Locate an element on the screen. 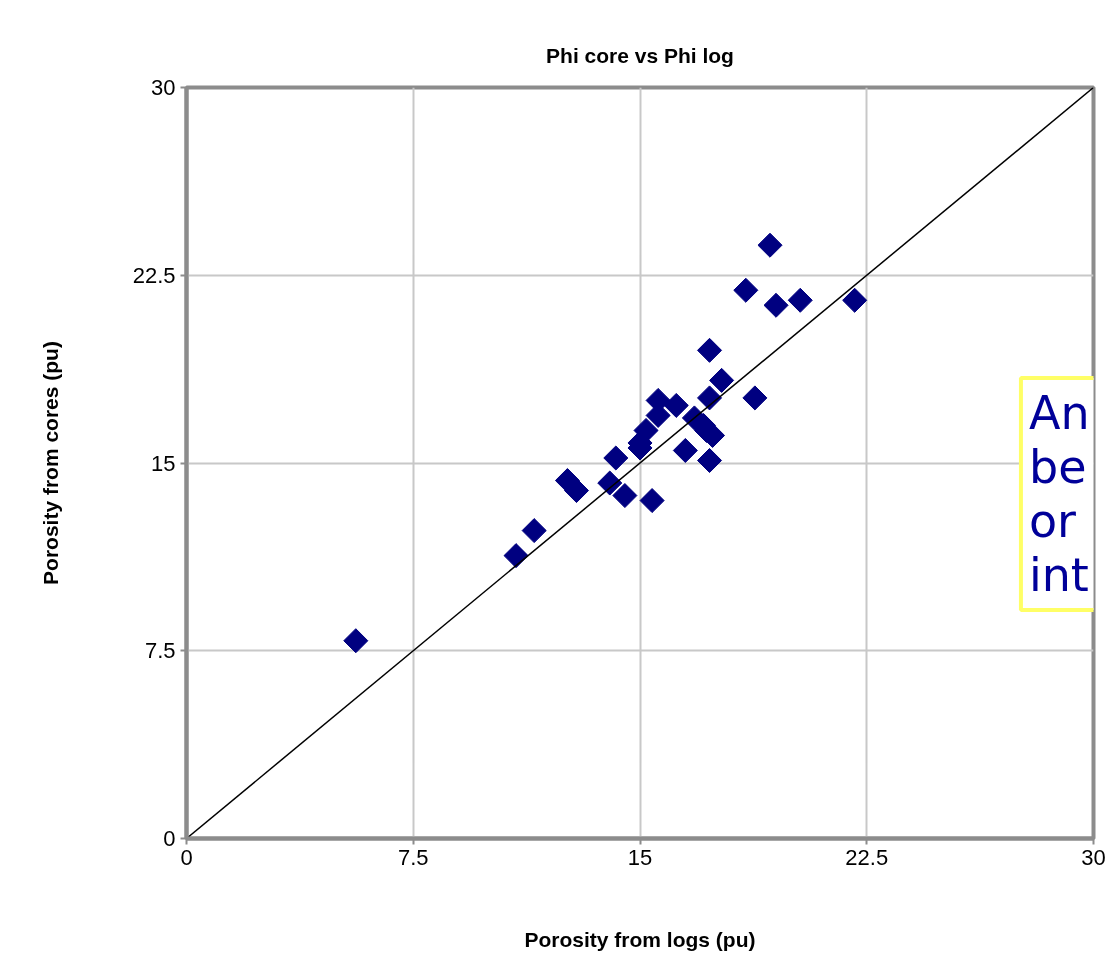 Image resolution: width=1108 pixels, height=960 pixels. x-tick-label: 7.5 is located at coordinates (413, 857).